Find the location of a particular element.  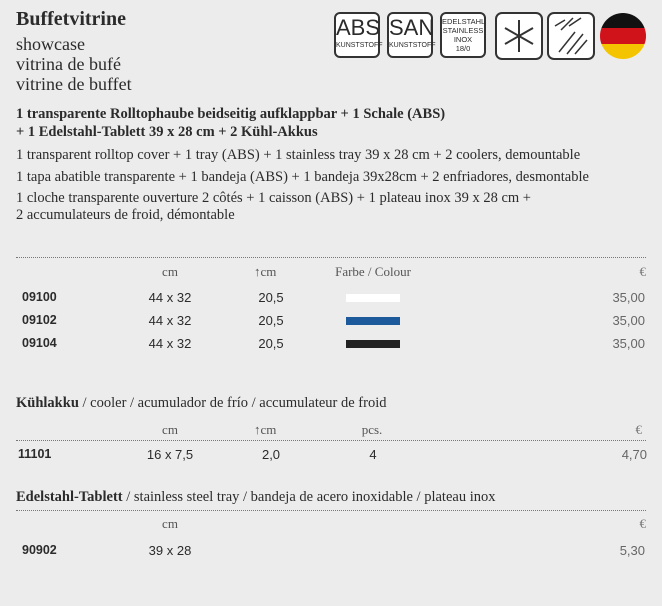

badge-line: EDELSTAHL is located at coordinates (464, 21).